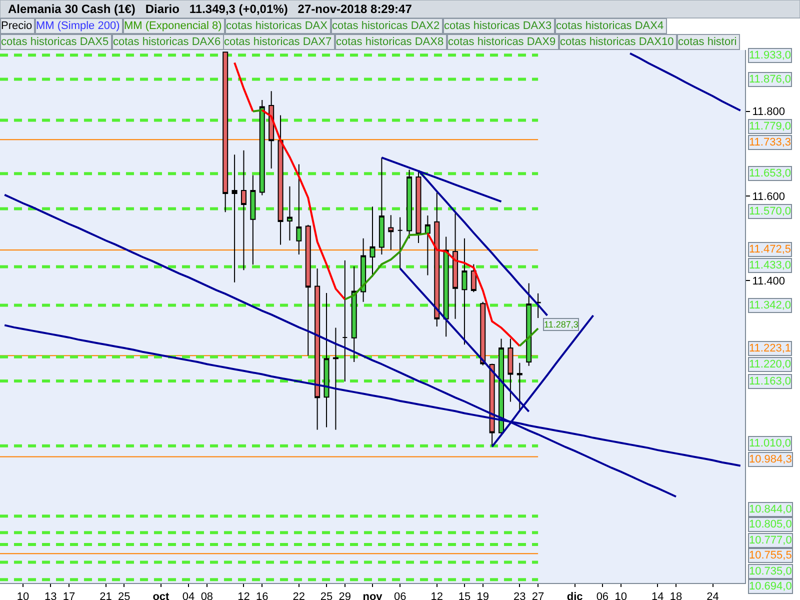 Image resolution: width=800 pixels, height=600 pixels. I want to click on y-tick-label: 11.400, so click(769, 282).